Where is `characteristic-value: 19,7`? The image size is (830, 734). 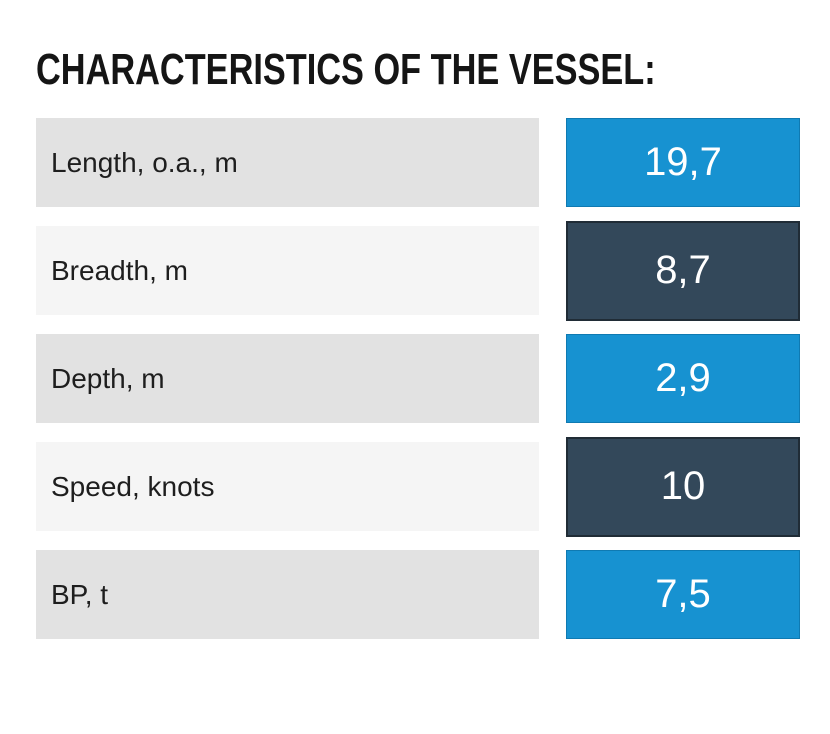 characteristic-value: 19,7 is located at coordinates (683, 162).